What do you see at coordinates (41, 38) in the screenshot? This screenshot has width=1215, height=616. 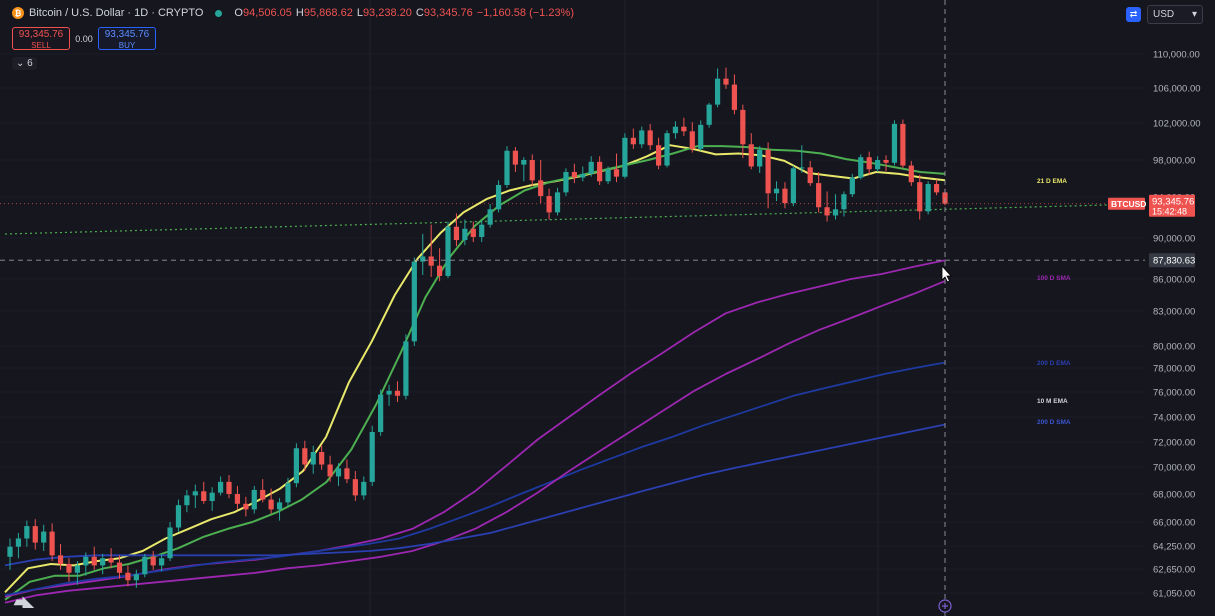 I see `sell-button: 93,345.76 SELL` at bounding box center [41, 38].